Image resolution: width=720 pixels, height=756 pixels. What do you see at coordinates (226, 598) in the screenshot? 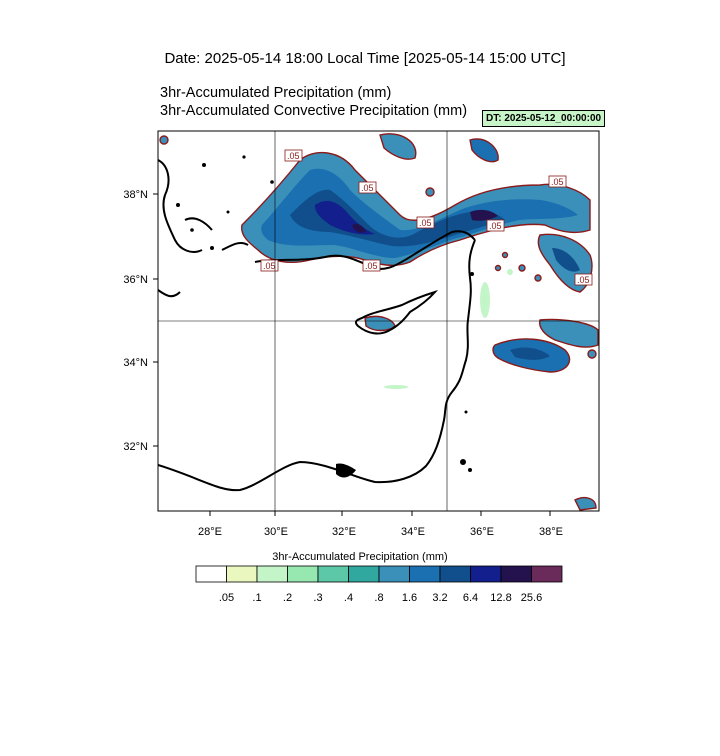
I see `colorbar-label: .05` at bounding box center [226, 598].